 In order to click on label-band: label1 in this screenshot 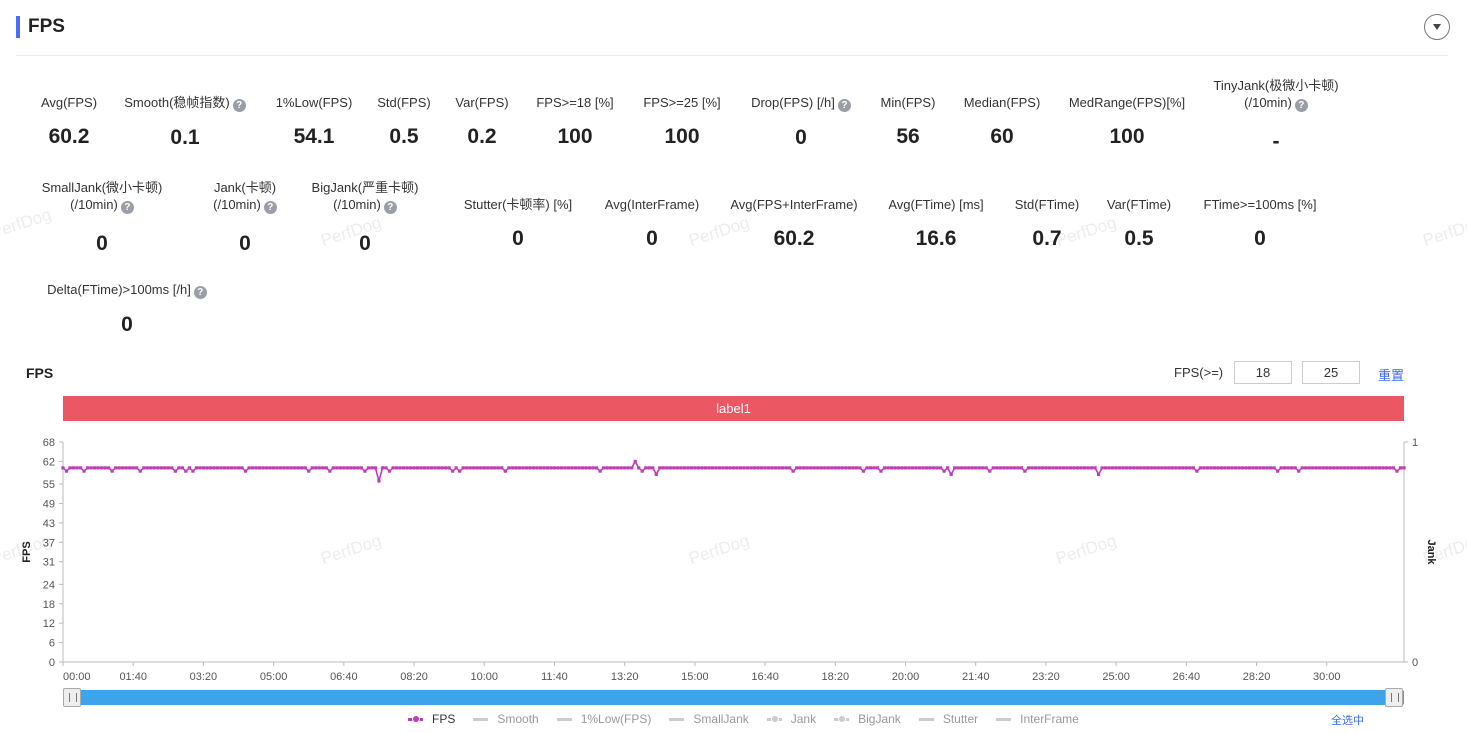, I will do `click(733, 408)`.